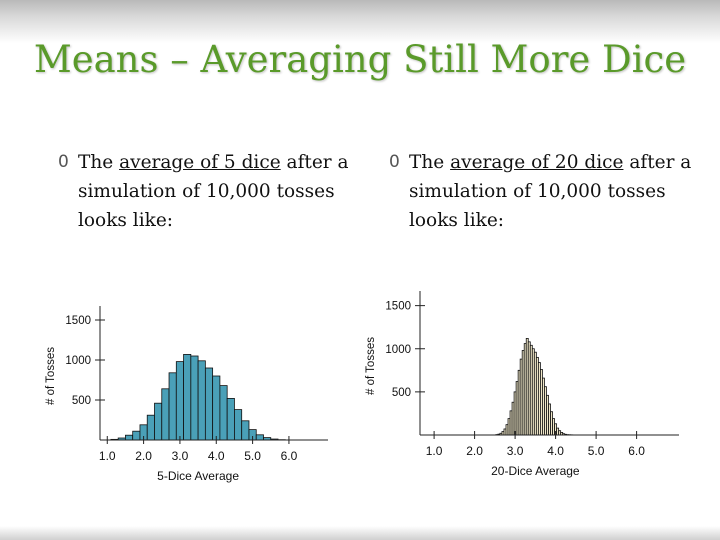  Describe the element at coordinates (535, 471) in the screenshot. I see `x-axis-label: 20-Dice Average` at that location.